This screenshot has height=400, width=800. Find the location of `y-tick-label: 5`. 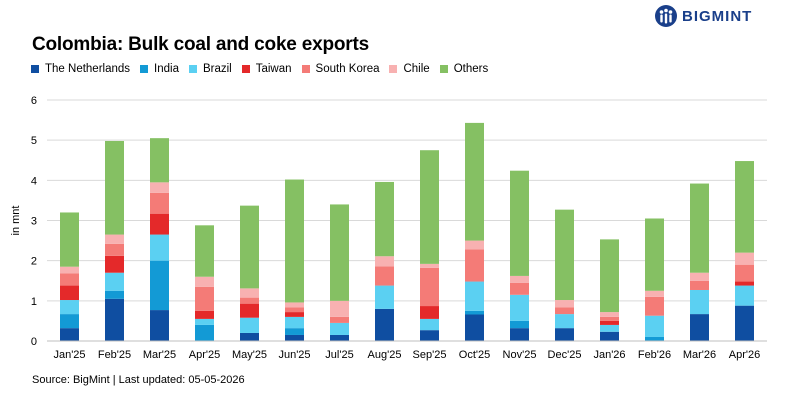

y-tick-label: 5 is located at coordinates (34, 141).